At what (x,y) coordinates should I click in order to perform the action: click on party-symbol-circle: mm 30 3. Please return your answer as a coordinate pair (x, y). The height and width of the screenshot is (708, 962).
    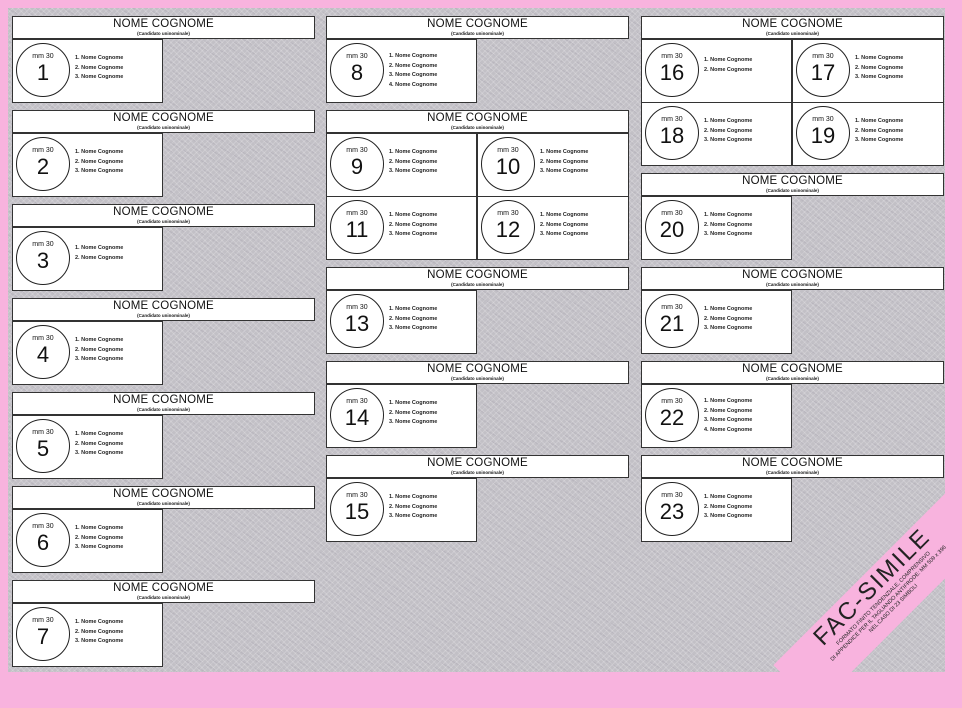
    Looking at the image, I should click on (43, 258).